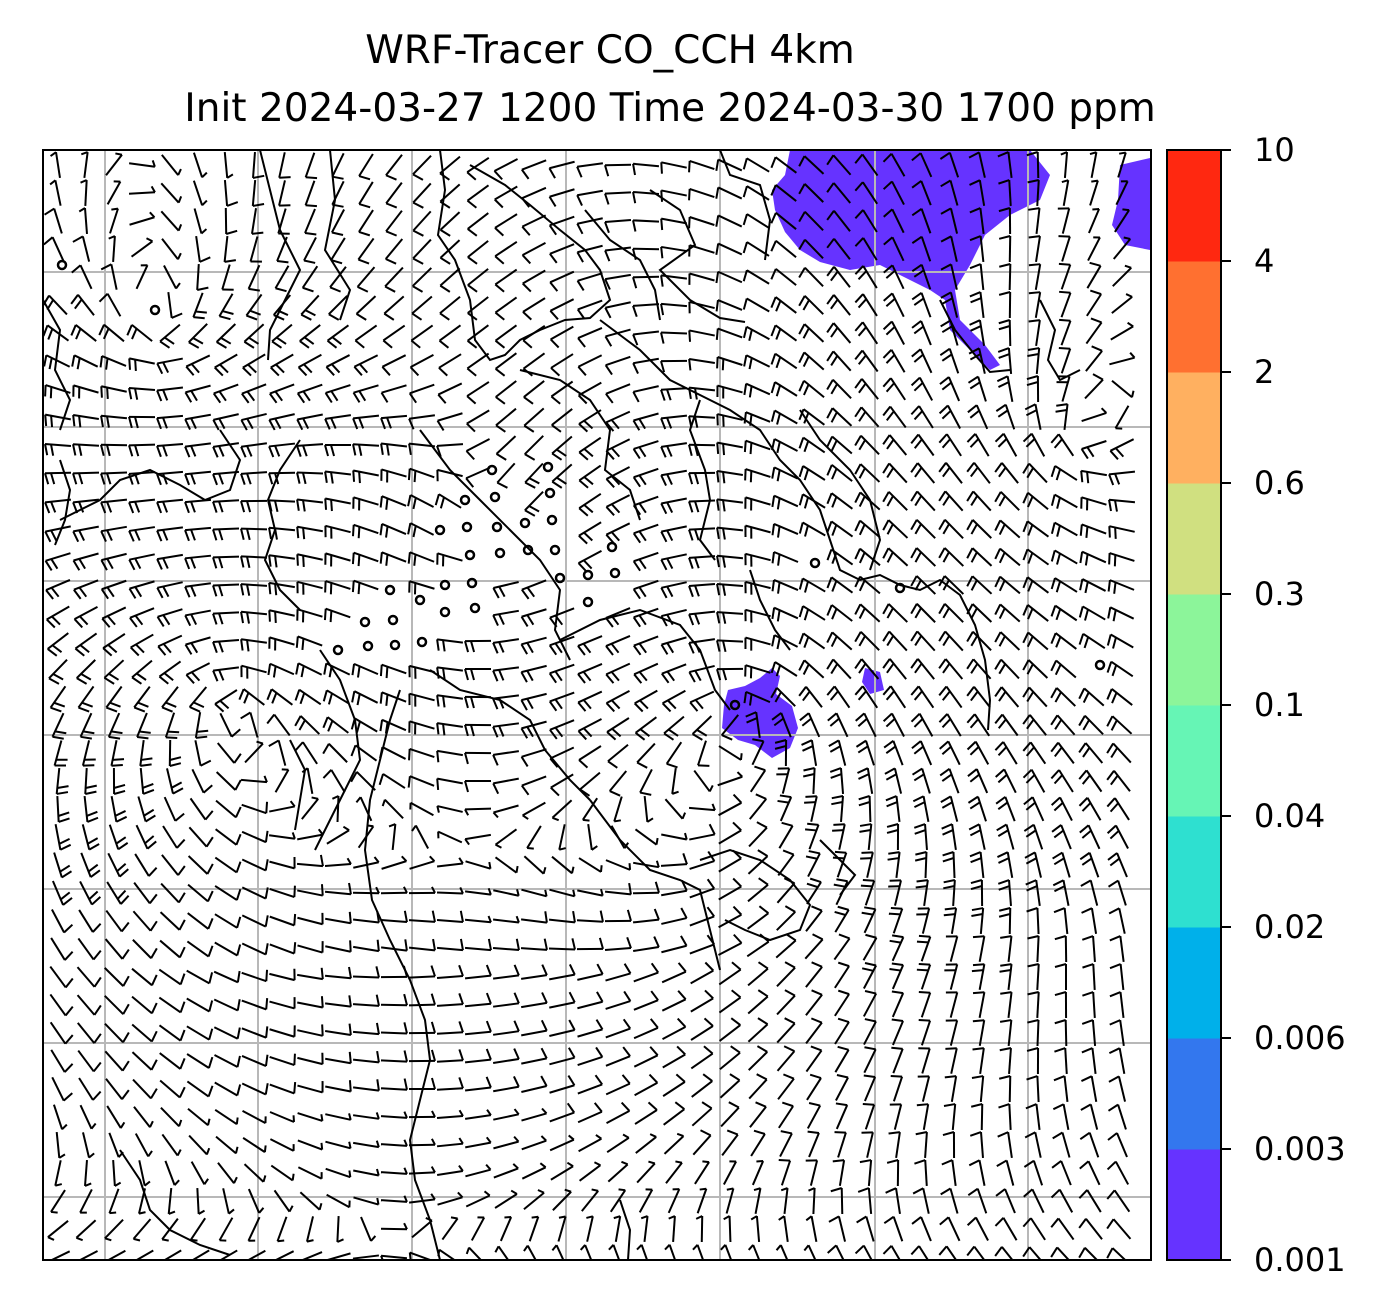 The image size is (1400, 1313). I want to click on colorbar-segment, so click(1194, 428).